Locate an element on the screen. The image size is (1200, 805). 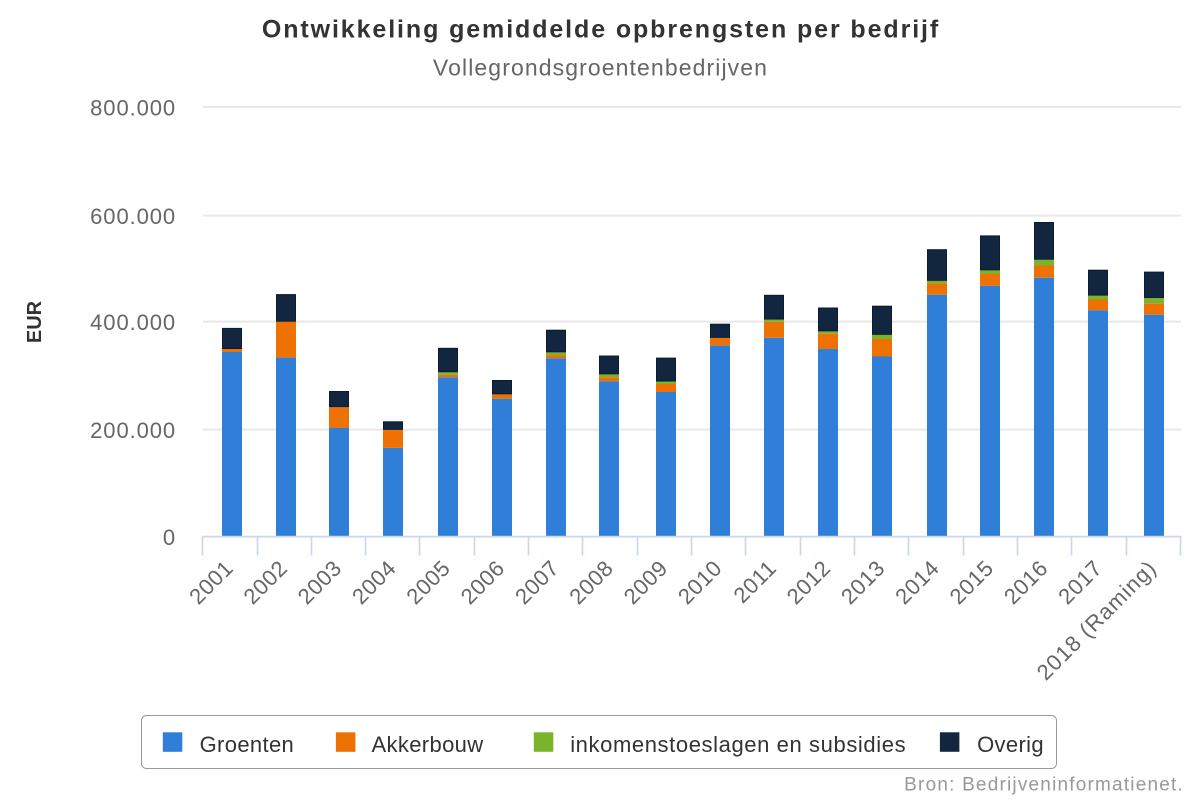
svg-text: 200.000 is located at coordinates (133, 430).